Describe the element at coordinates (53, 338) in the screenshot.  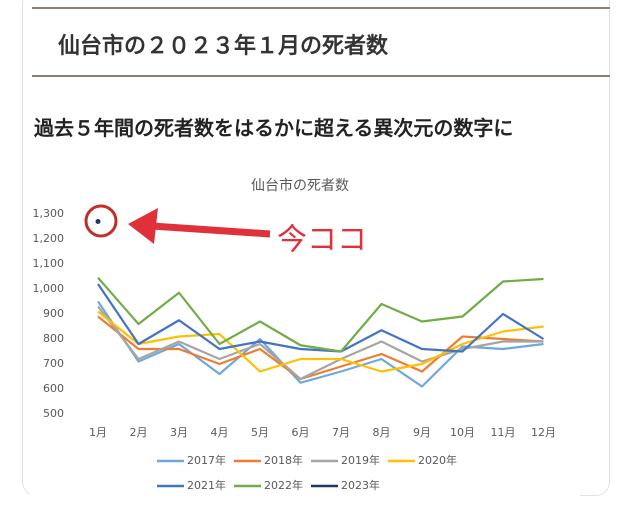
I see `y-tick-label: 800` at that location.